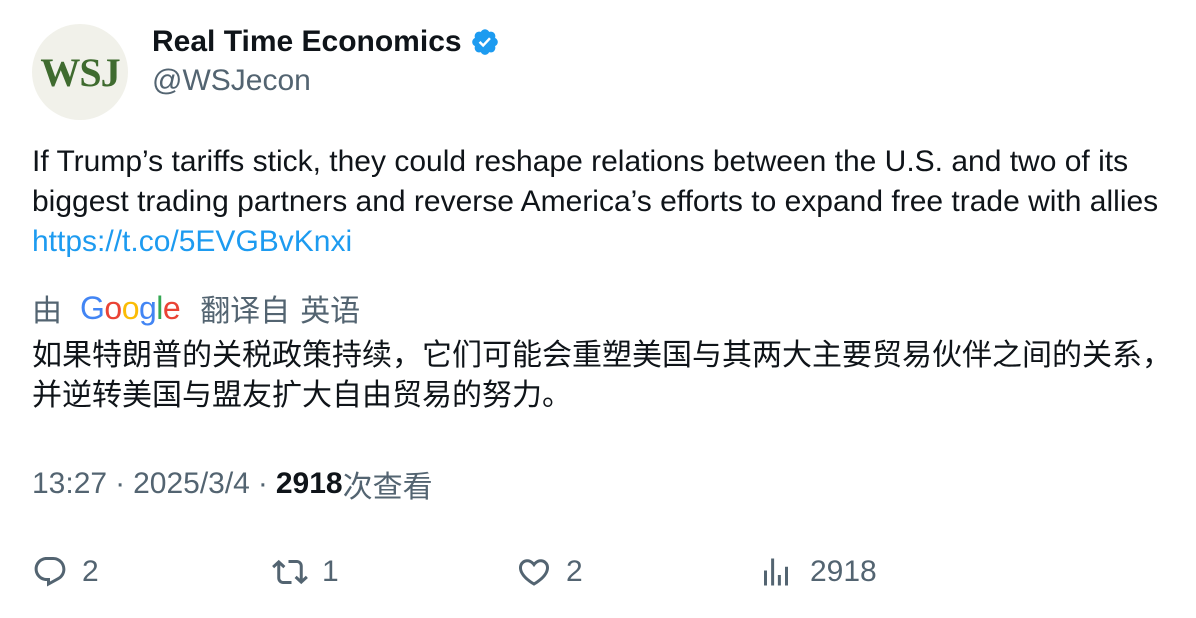 This screenshot has height=618, width=1196. Describe the element at coordinates (50, 572) in the screenshot. I see `reply-icon` at that location.